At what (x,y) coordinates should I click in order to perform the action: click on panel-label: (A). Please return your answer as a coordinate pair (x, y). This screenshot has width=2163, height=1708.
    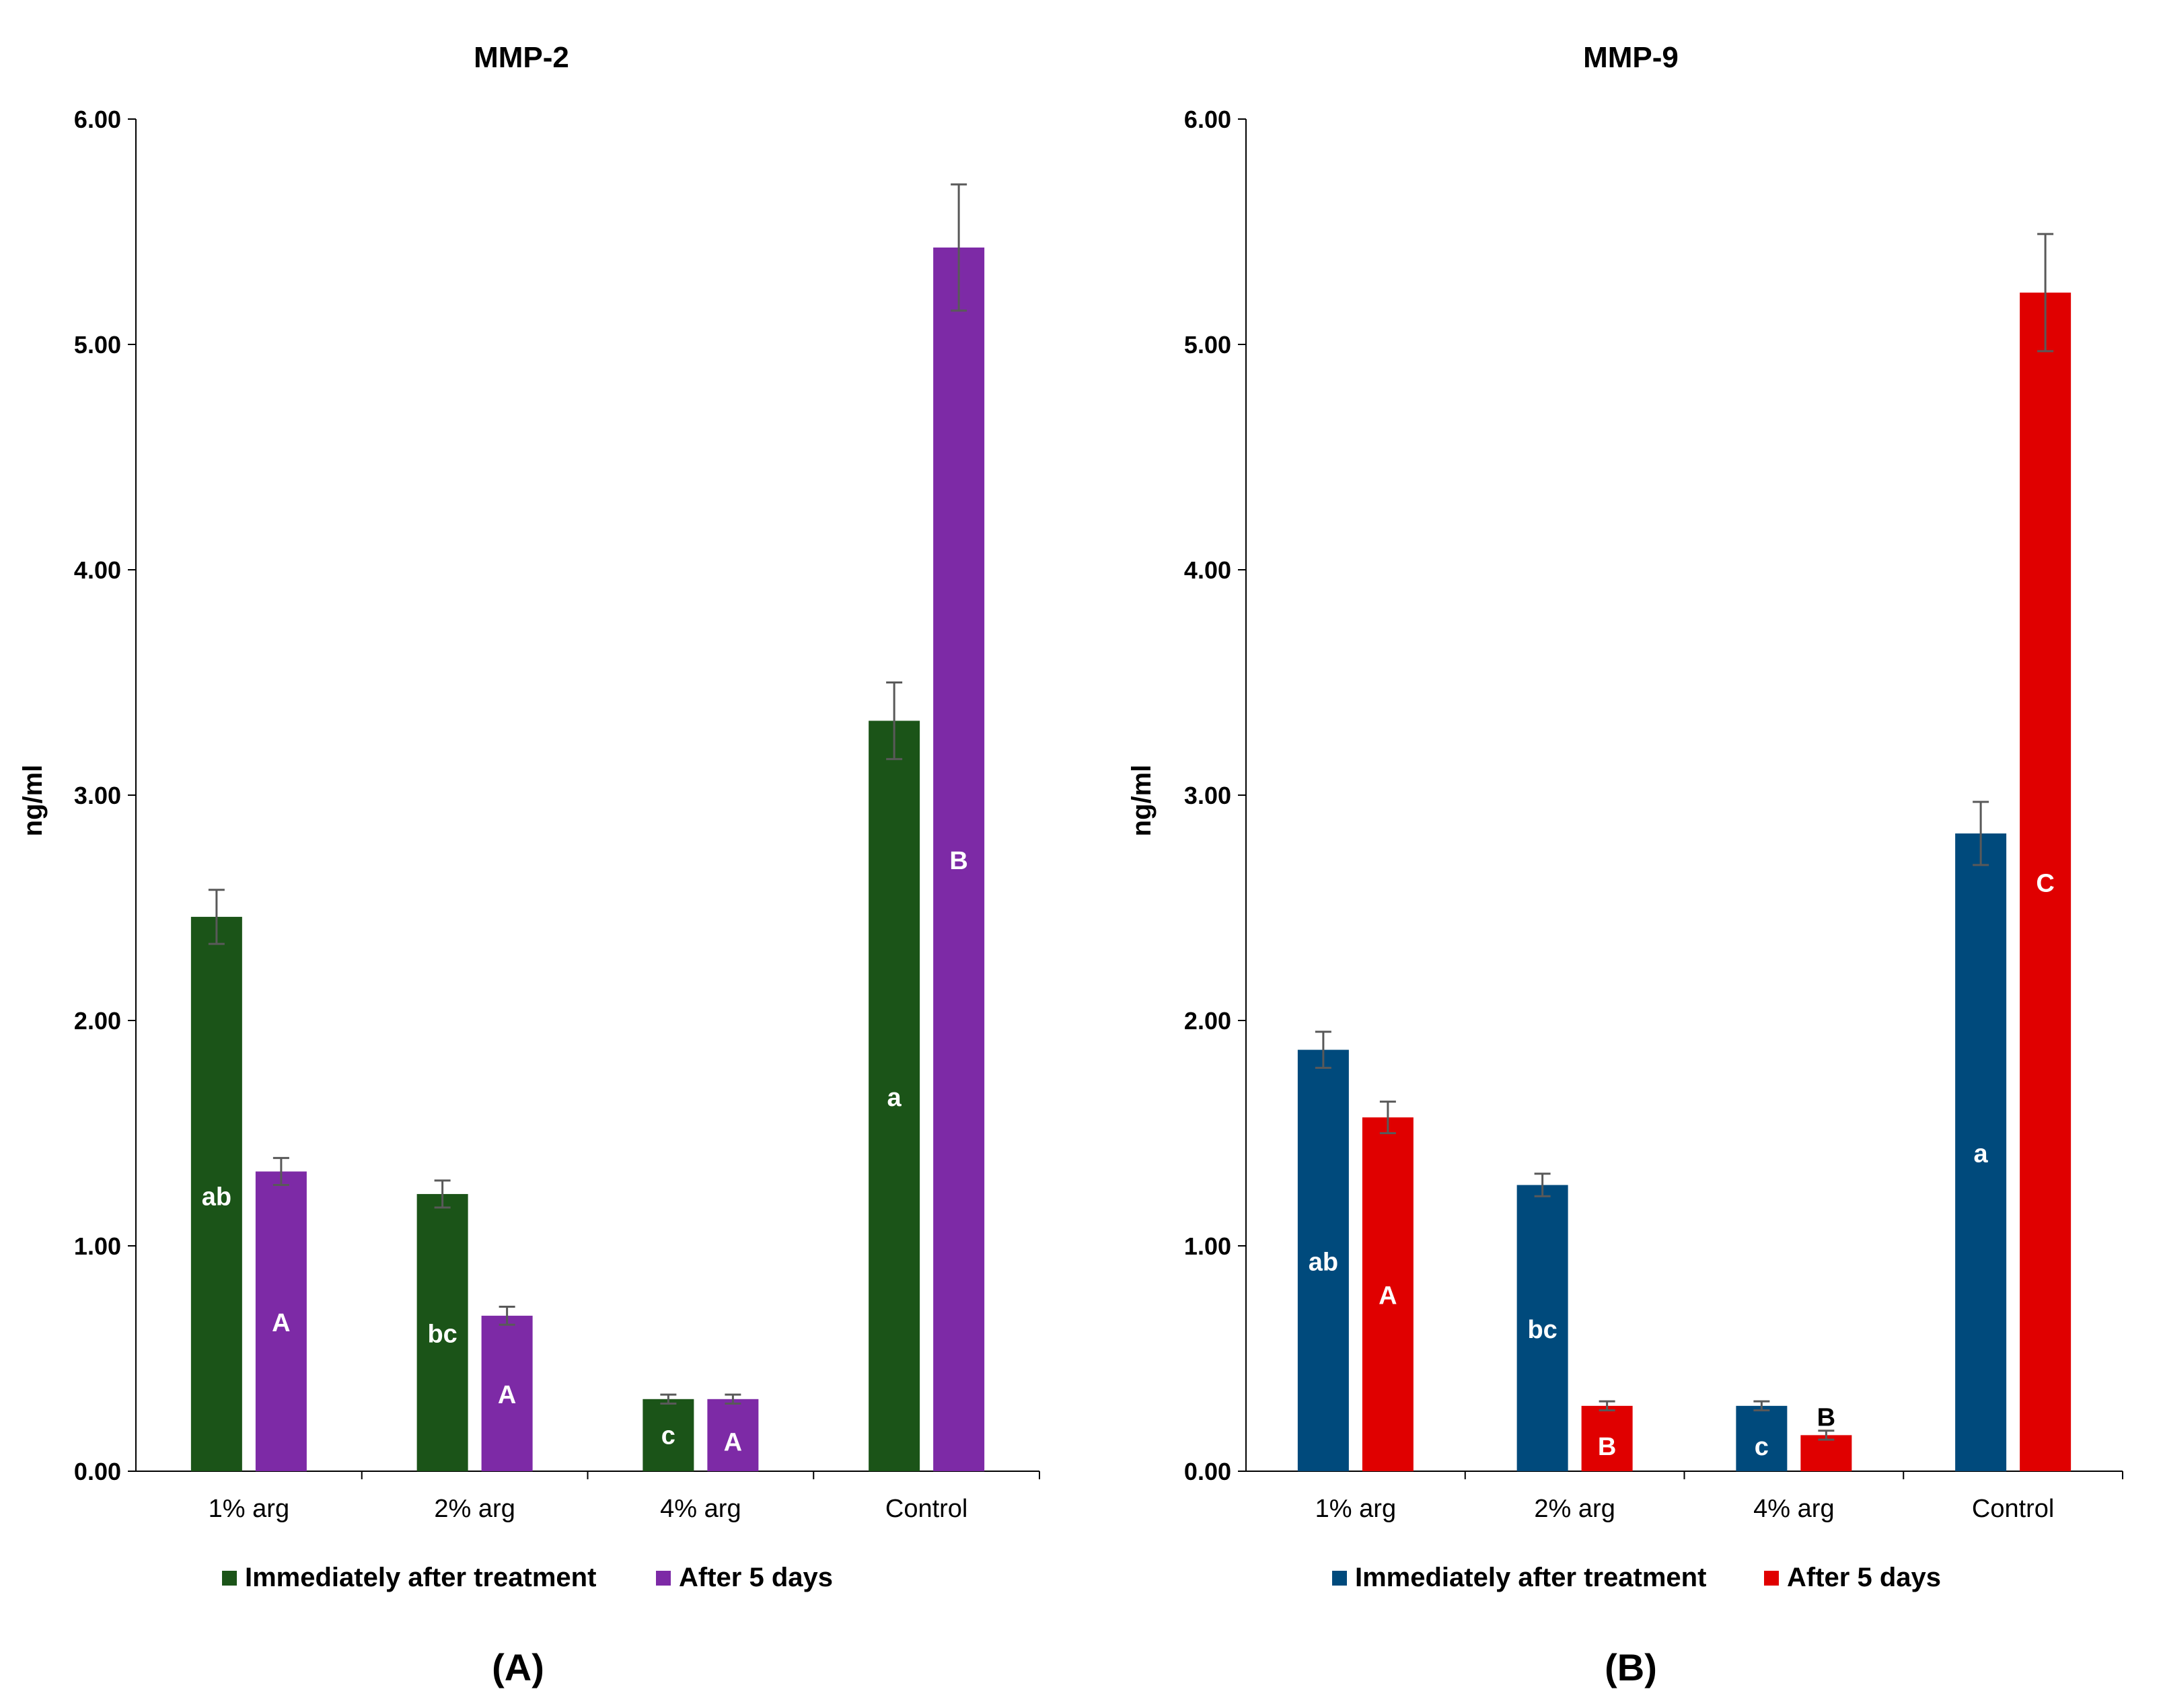
    Looking at the image, I should click on (518, 1667).